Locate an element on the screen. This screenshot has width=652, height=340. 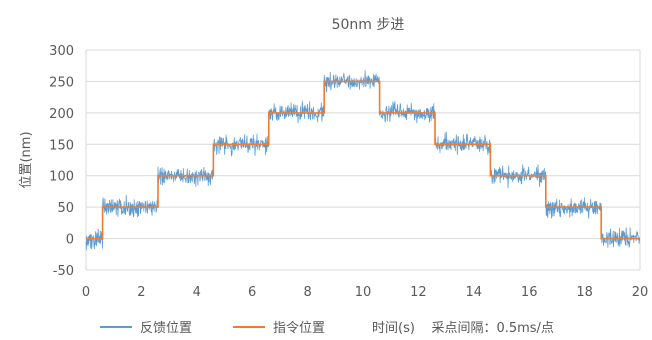
y-tick-label: 100 is located at coordinates (61, 177).